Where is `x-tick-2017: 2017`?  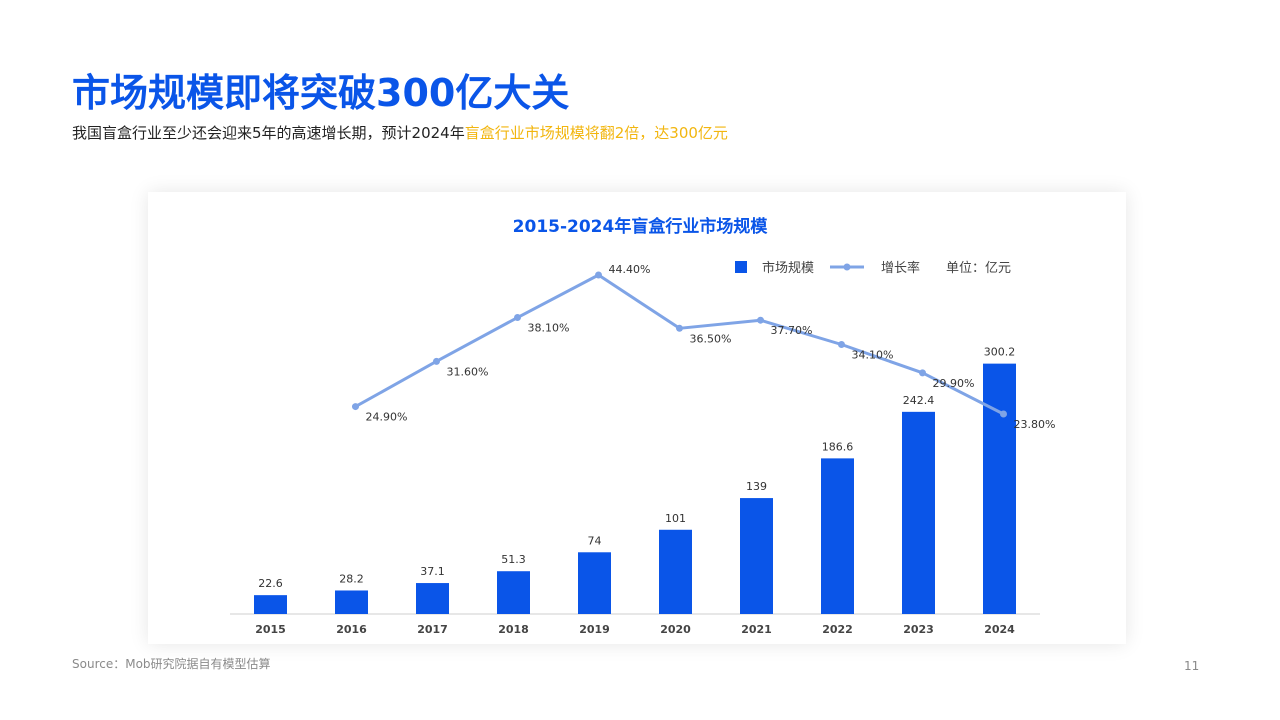 x-tick-2017: 2017 is located at coordinates (432, 629).